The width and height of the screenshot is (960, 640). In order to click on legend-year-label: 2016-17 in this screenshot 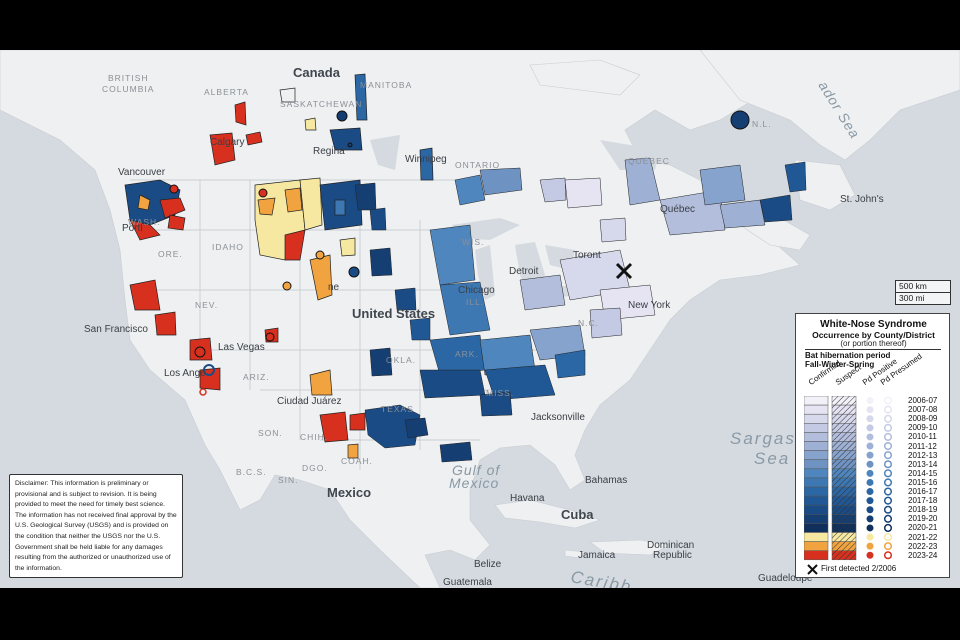, I will do `click(923, 491)`.